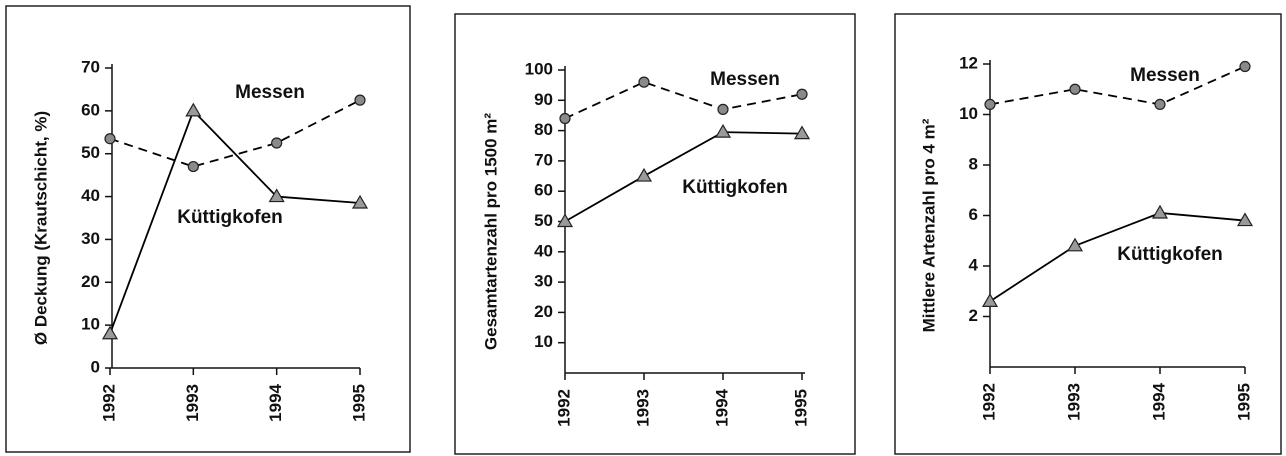  I want to click on y-tick-label: 8, so click(973, 163).